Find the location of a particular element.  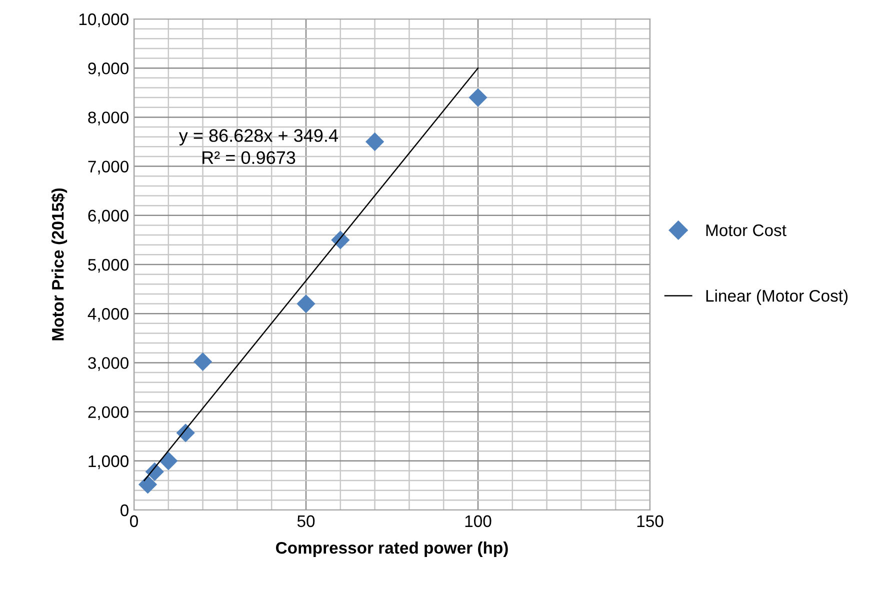

x-tick-label: 100 is located at coordinates (478, 521).